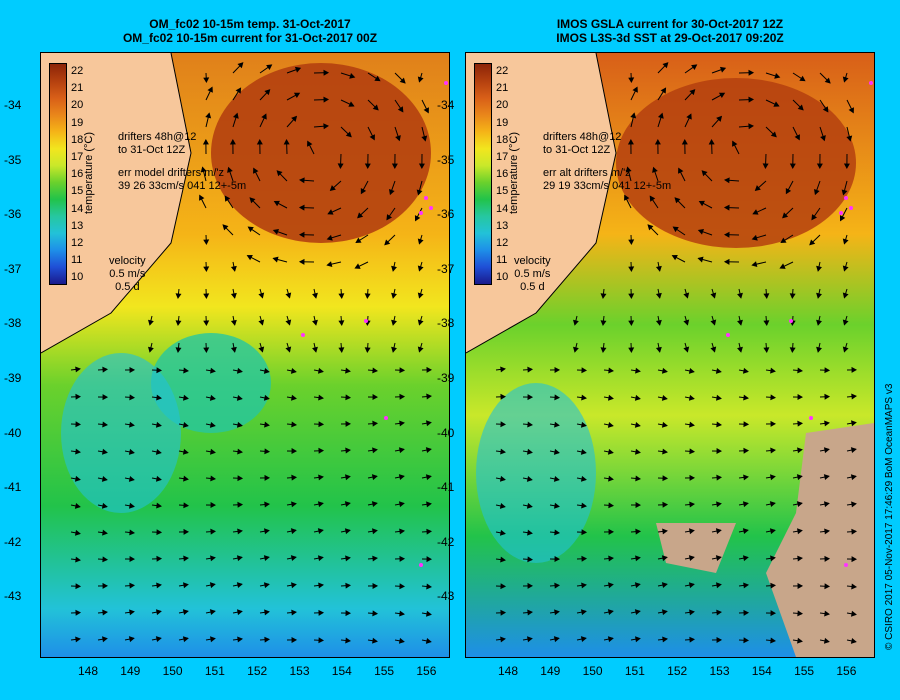 This screenshot has width=900, height=700. Describe the element at coordinates (446, 105) in the screenshot. I see `lat-label: -34` at that location.